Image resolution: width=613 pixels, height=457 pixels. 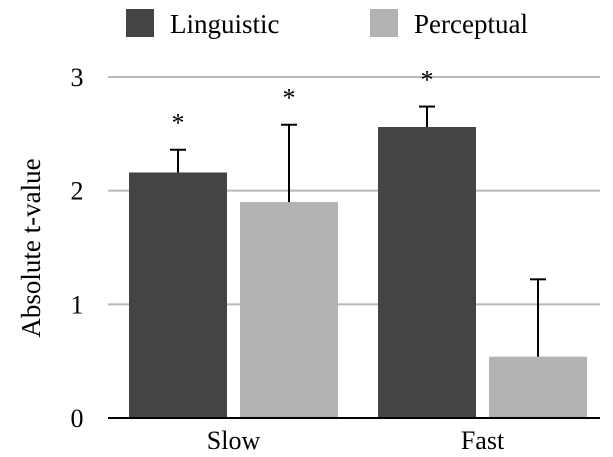 What do you see at coordinates (471, 24) in the screenshot?
I see `legend-label-perceptual: Perceptual` at bounding box center [471, 24].